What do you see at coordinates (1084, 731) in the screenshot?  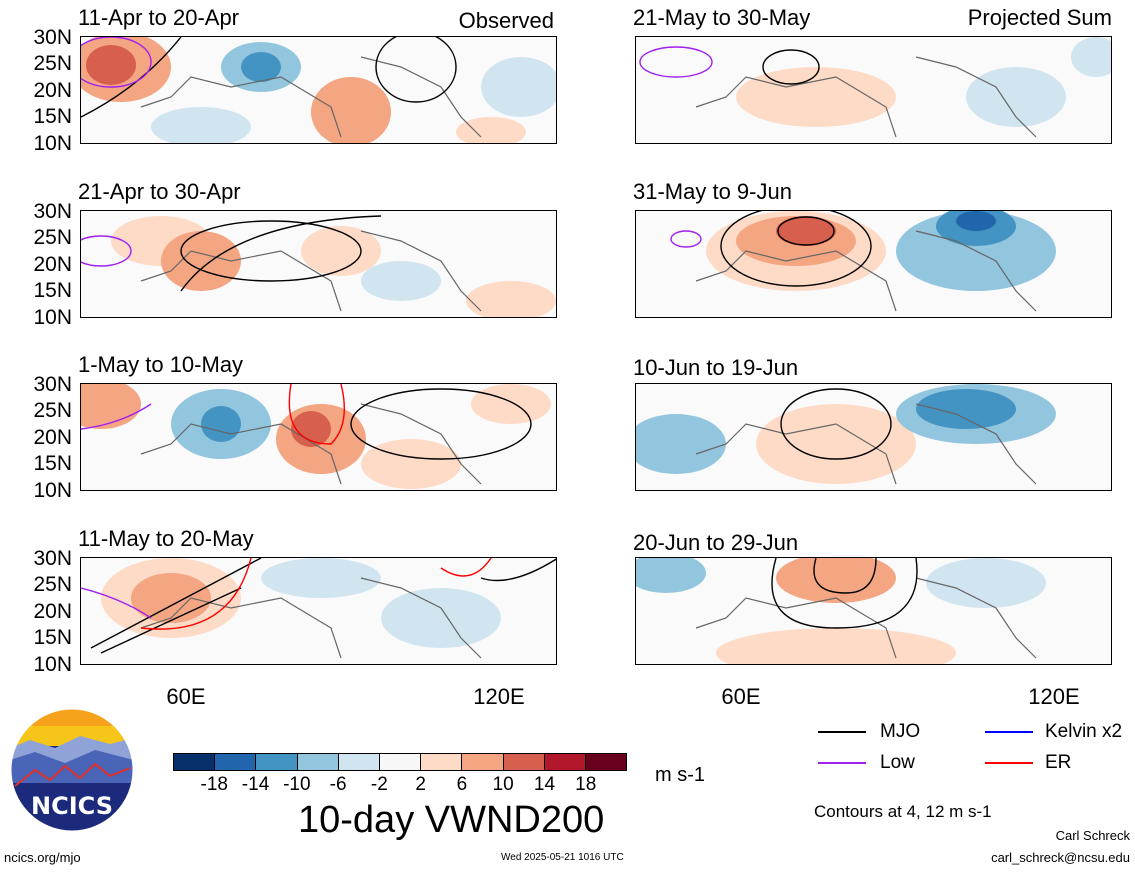 I see `legend-label-kelvin: Kelvin x2` at bounding box center [1084, 731].